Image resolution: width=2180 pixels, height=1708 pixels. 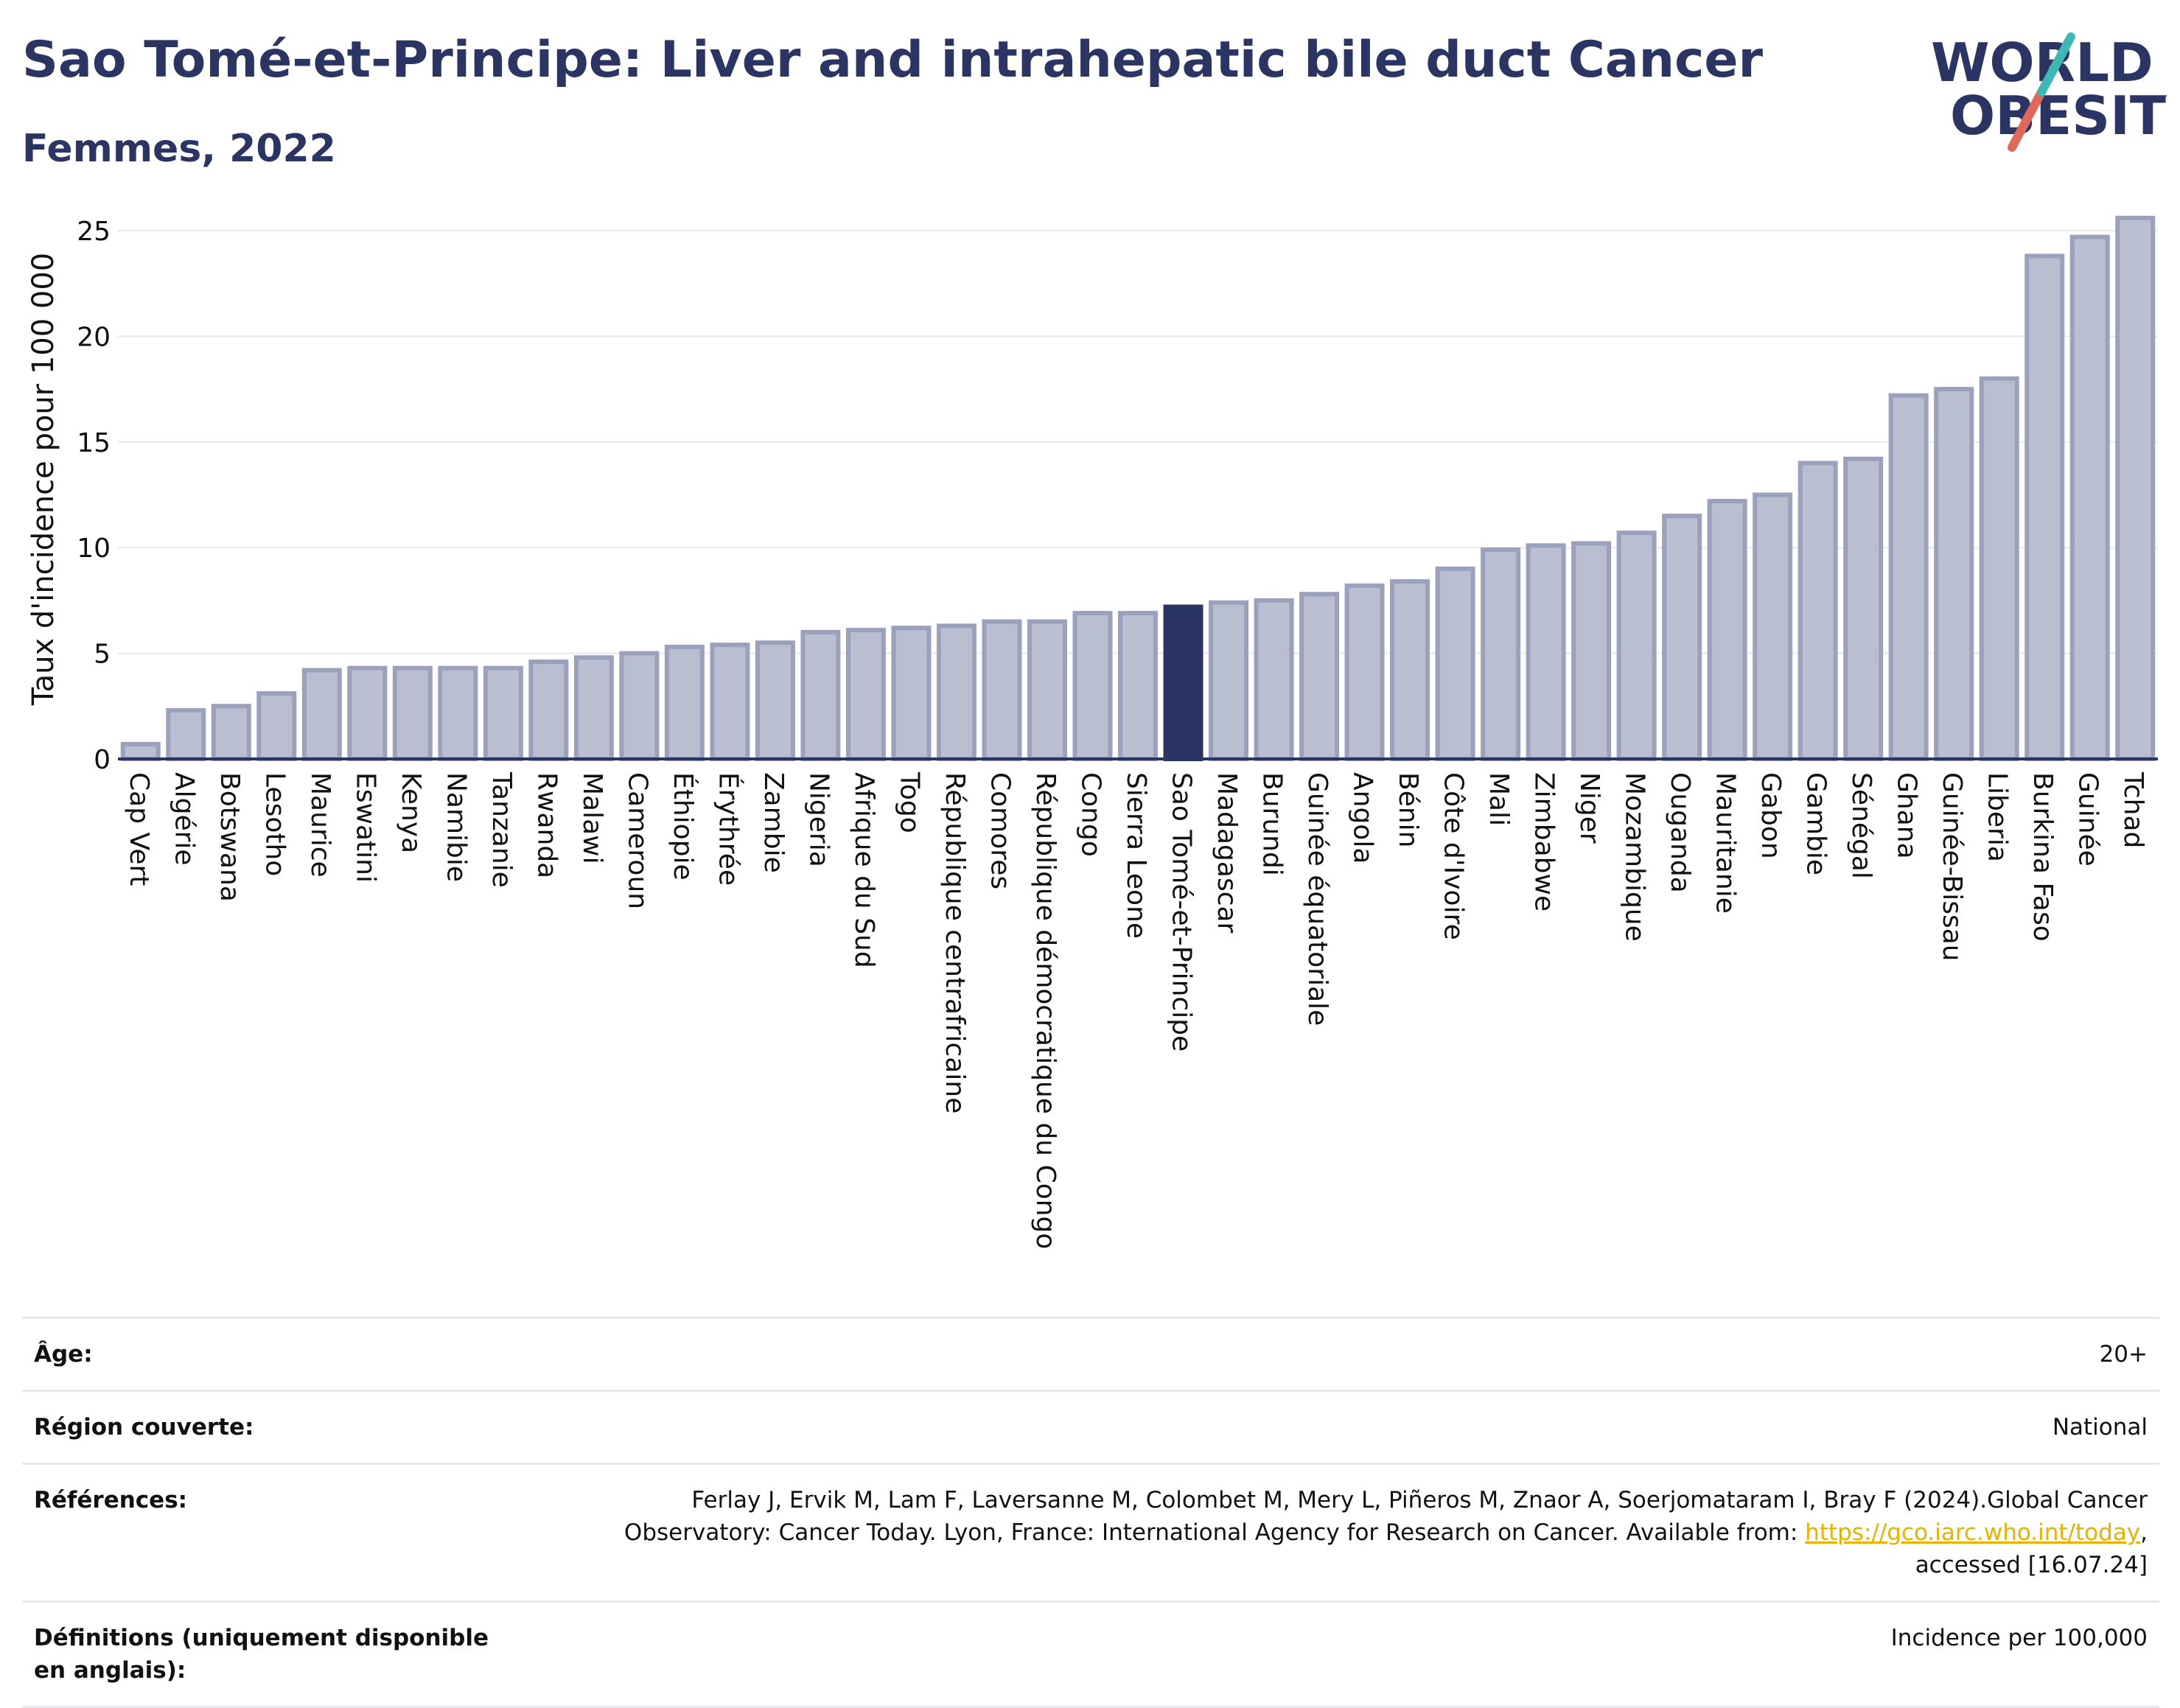 I want to click on x-tick-label: Sao Tomé-et-Principe, so click(x=1182, y=912).